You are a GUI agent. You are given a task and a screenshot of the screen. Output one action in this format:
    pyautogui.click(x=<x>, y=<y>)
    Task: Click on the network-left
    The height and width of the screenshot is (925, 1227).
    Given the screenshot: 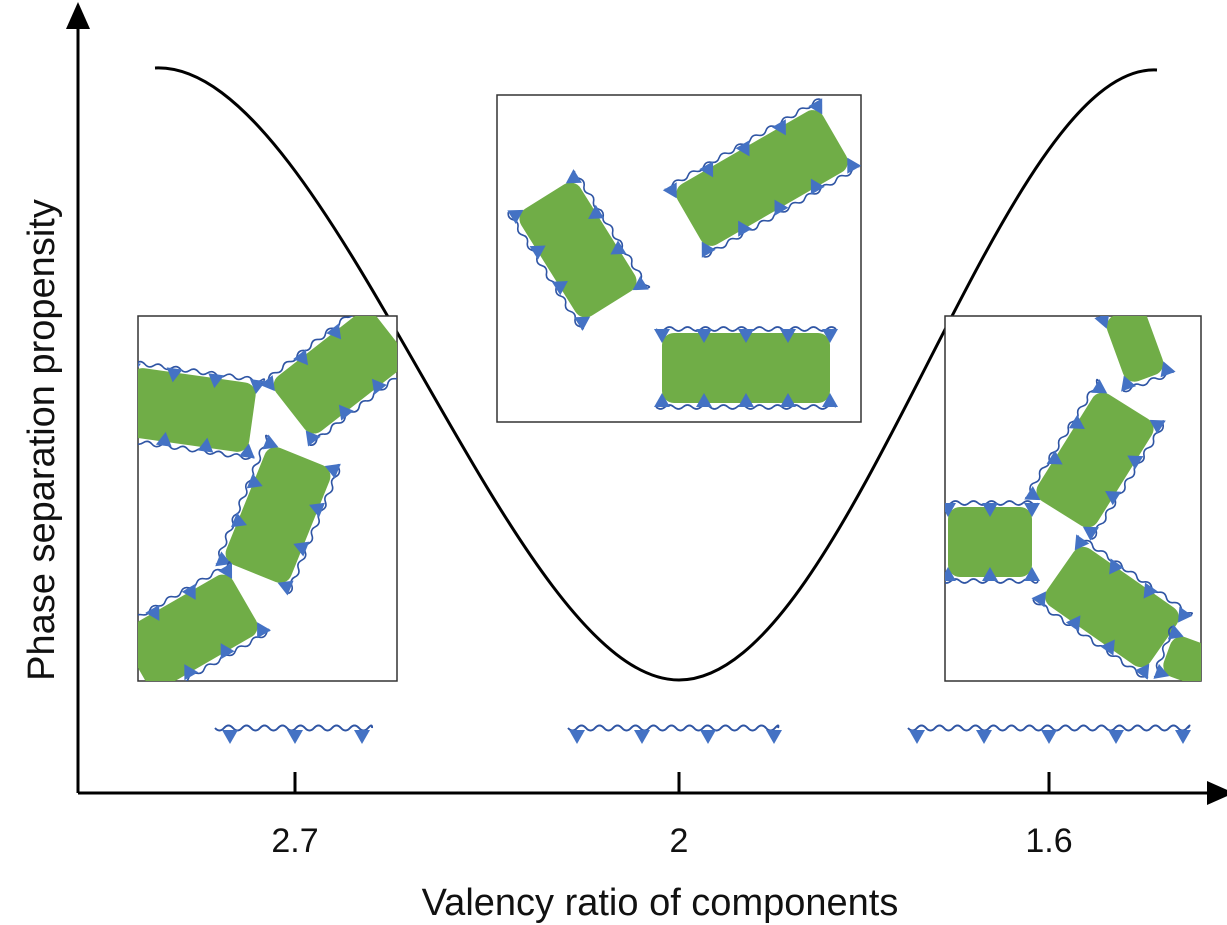 What is the action you would take?
    pyautogui.click(x=253, y=498)
    